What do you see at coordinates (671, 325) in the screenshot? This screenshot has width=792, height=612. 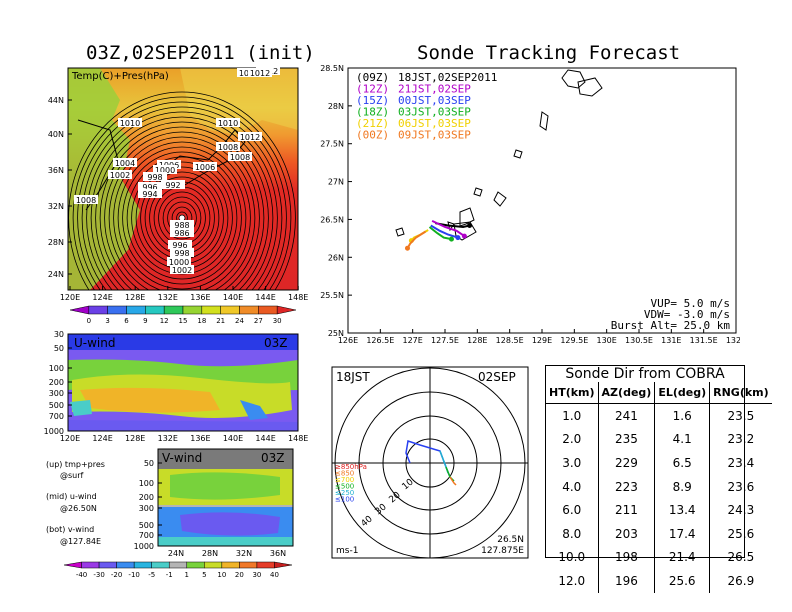 I see `param-burst: Burst Alt= 25.0 km` at bounding box center [671, 325].